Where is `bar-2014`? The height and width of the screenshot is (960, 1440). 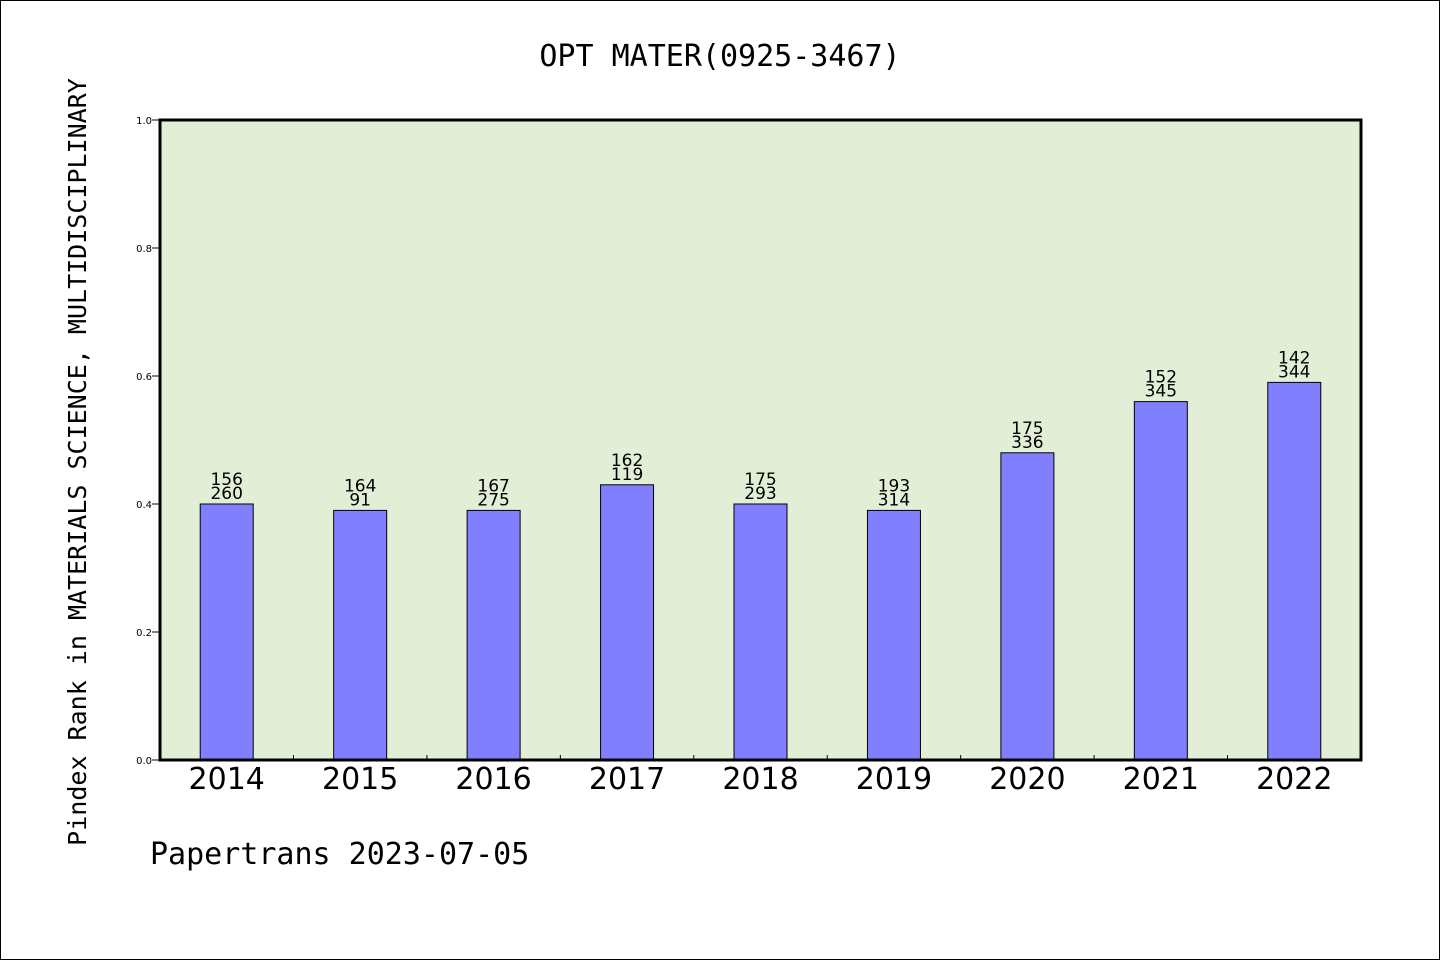 bar-2014 is located at coordinates (226, 632).